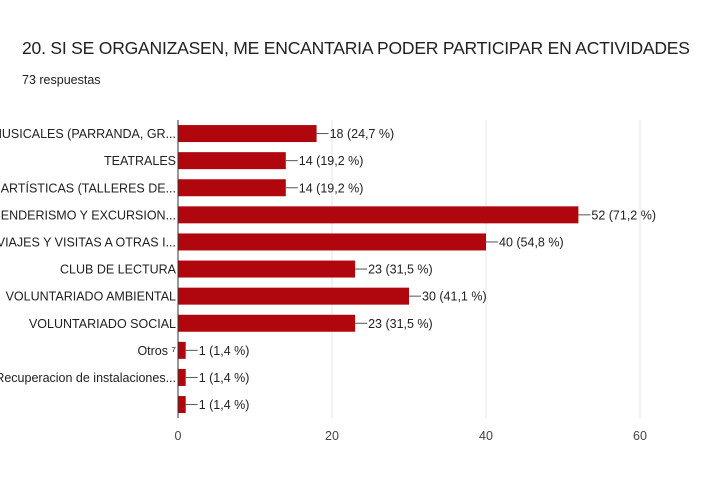 Image resolution: width=710 pixels, height=499 pixels. Describe the element at coordinates (362, 134) in the screenshot. I see `data-label: 18 (24,7 %)` at that location.